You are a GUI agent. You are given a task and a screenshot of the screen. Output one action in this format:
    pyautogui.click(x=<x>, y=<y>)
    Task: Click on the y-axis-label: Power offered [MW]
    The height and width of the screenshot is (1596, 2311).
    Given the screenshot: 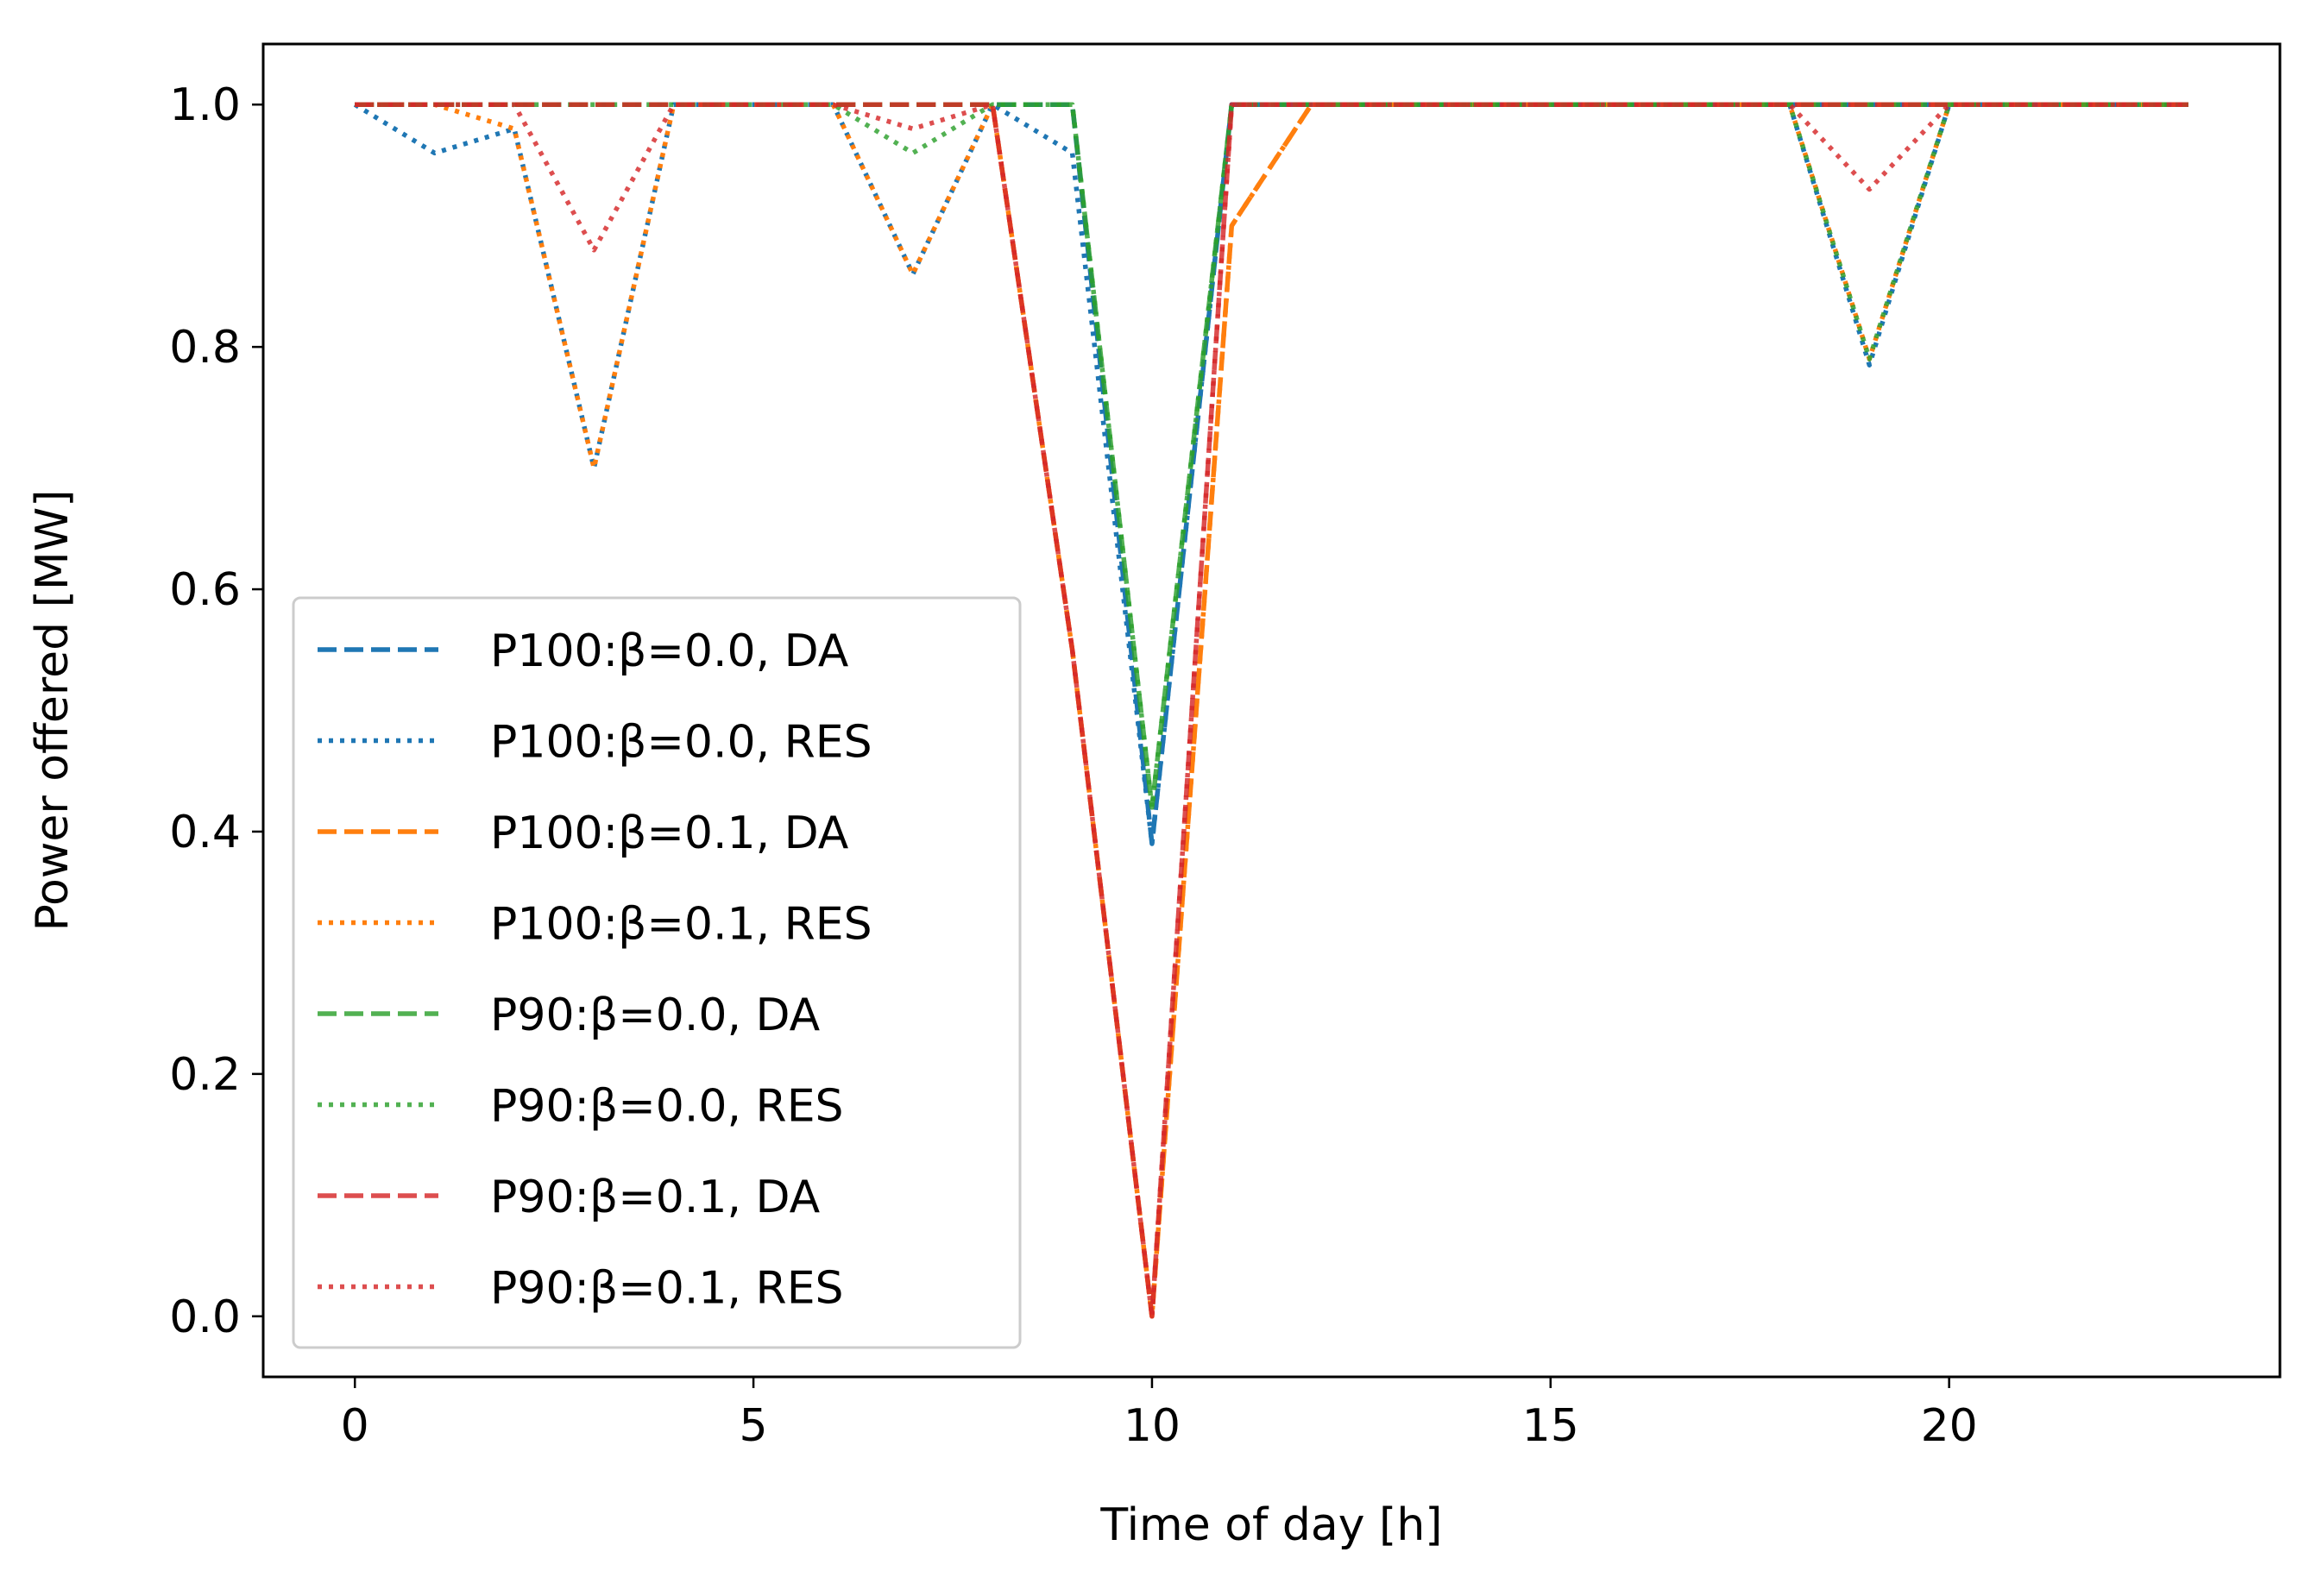 What is the action you would take?
    pyautogui.click(x=53, y=710)
    